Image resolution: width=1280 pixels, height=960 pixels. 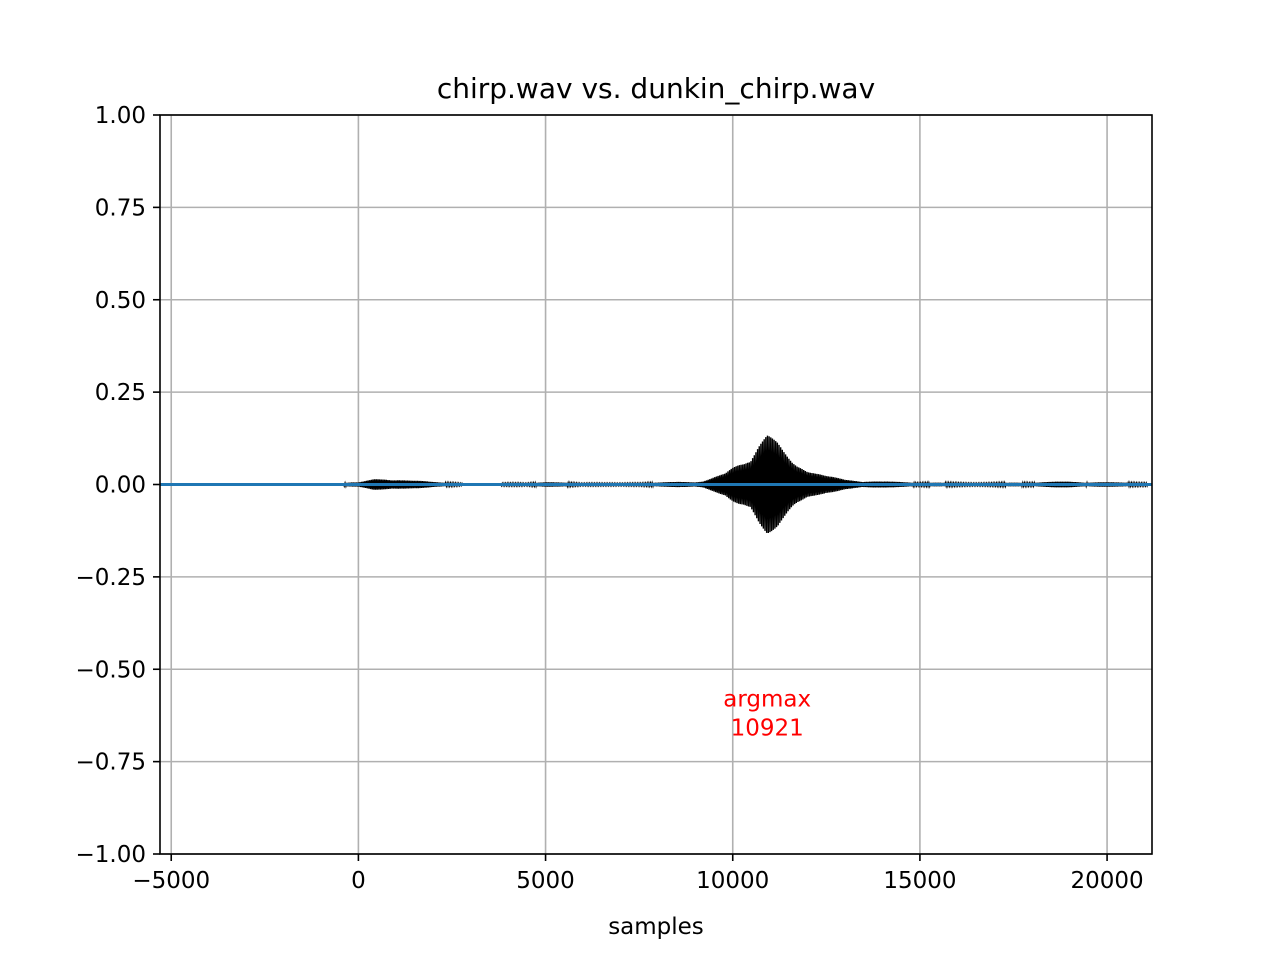 I want to click on y-tick-label: 0.50, so click(x=120, y=301).